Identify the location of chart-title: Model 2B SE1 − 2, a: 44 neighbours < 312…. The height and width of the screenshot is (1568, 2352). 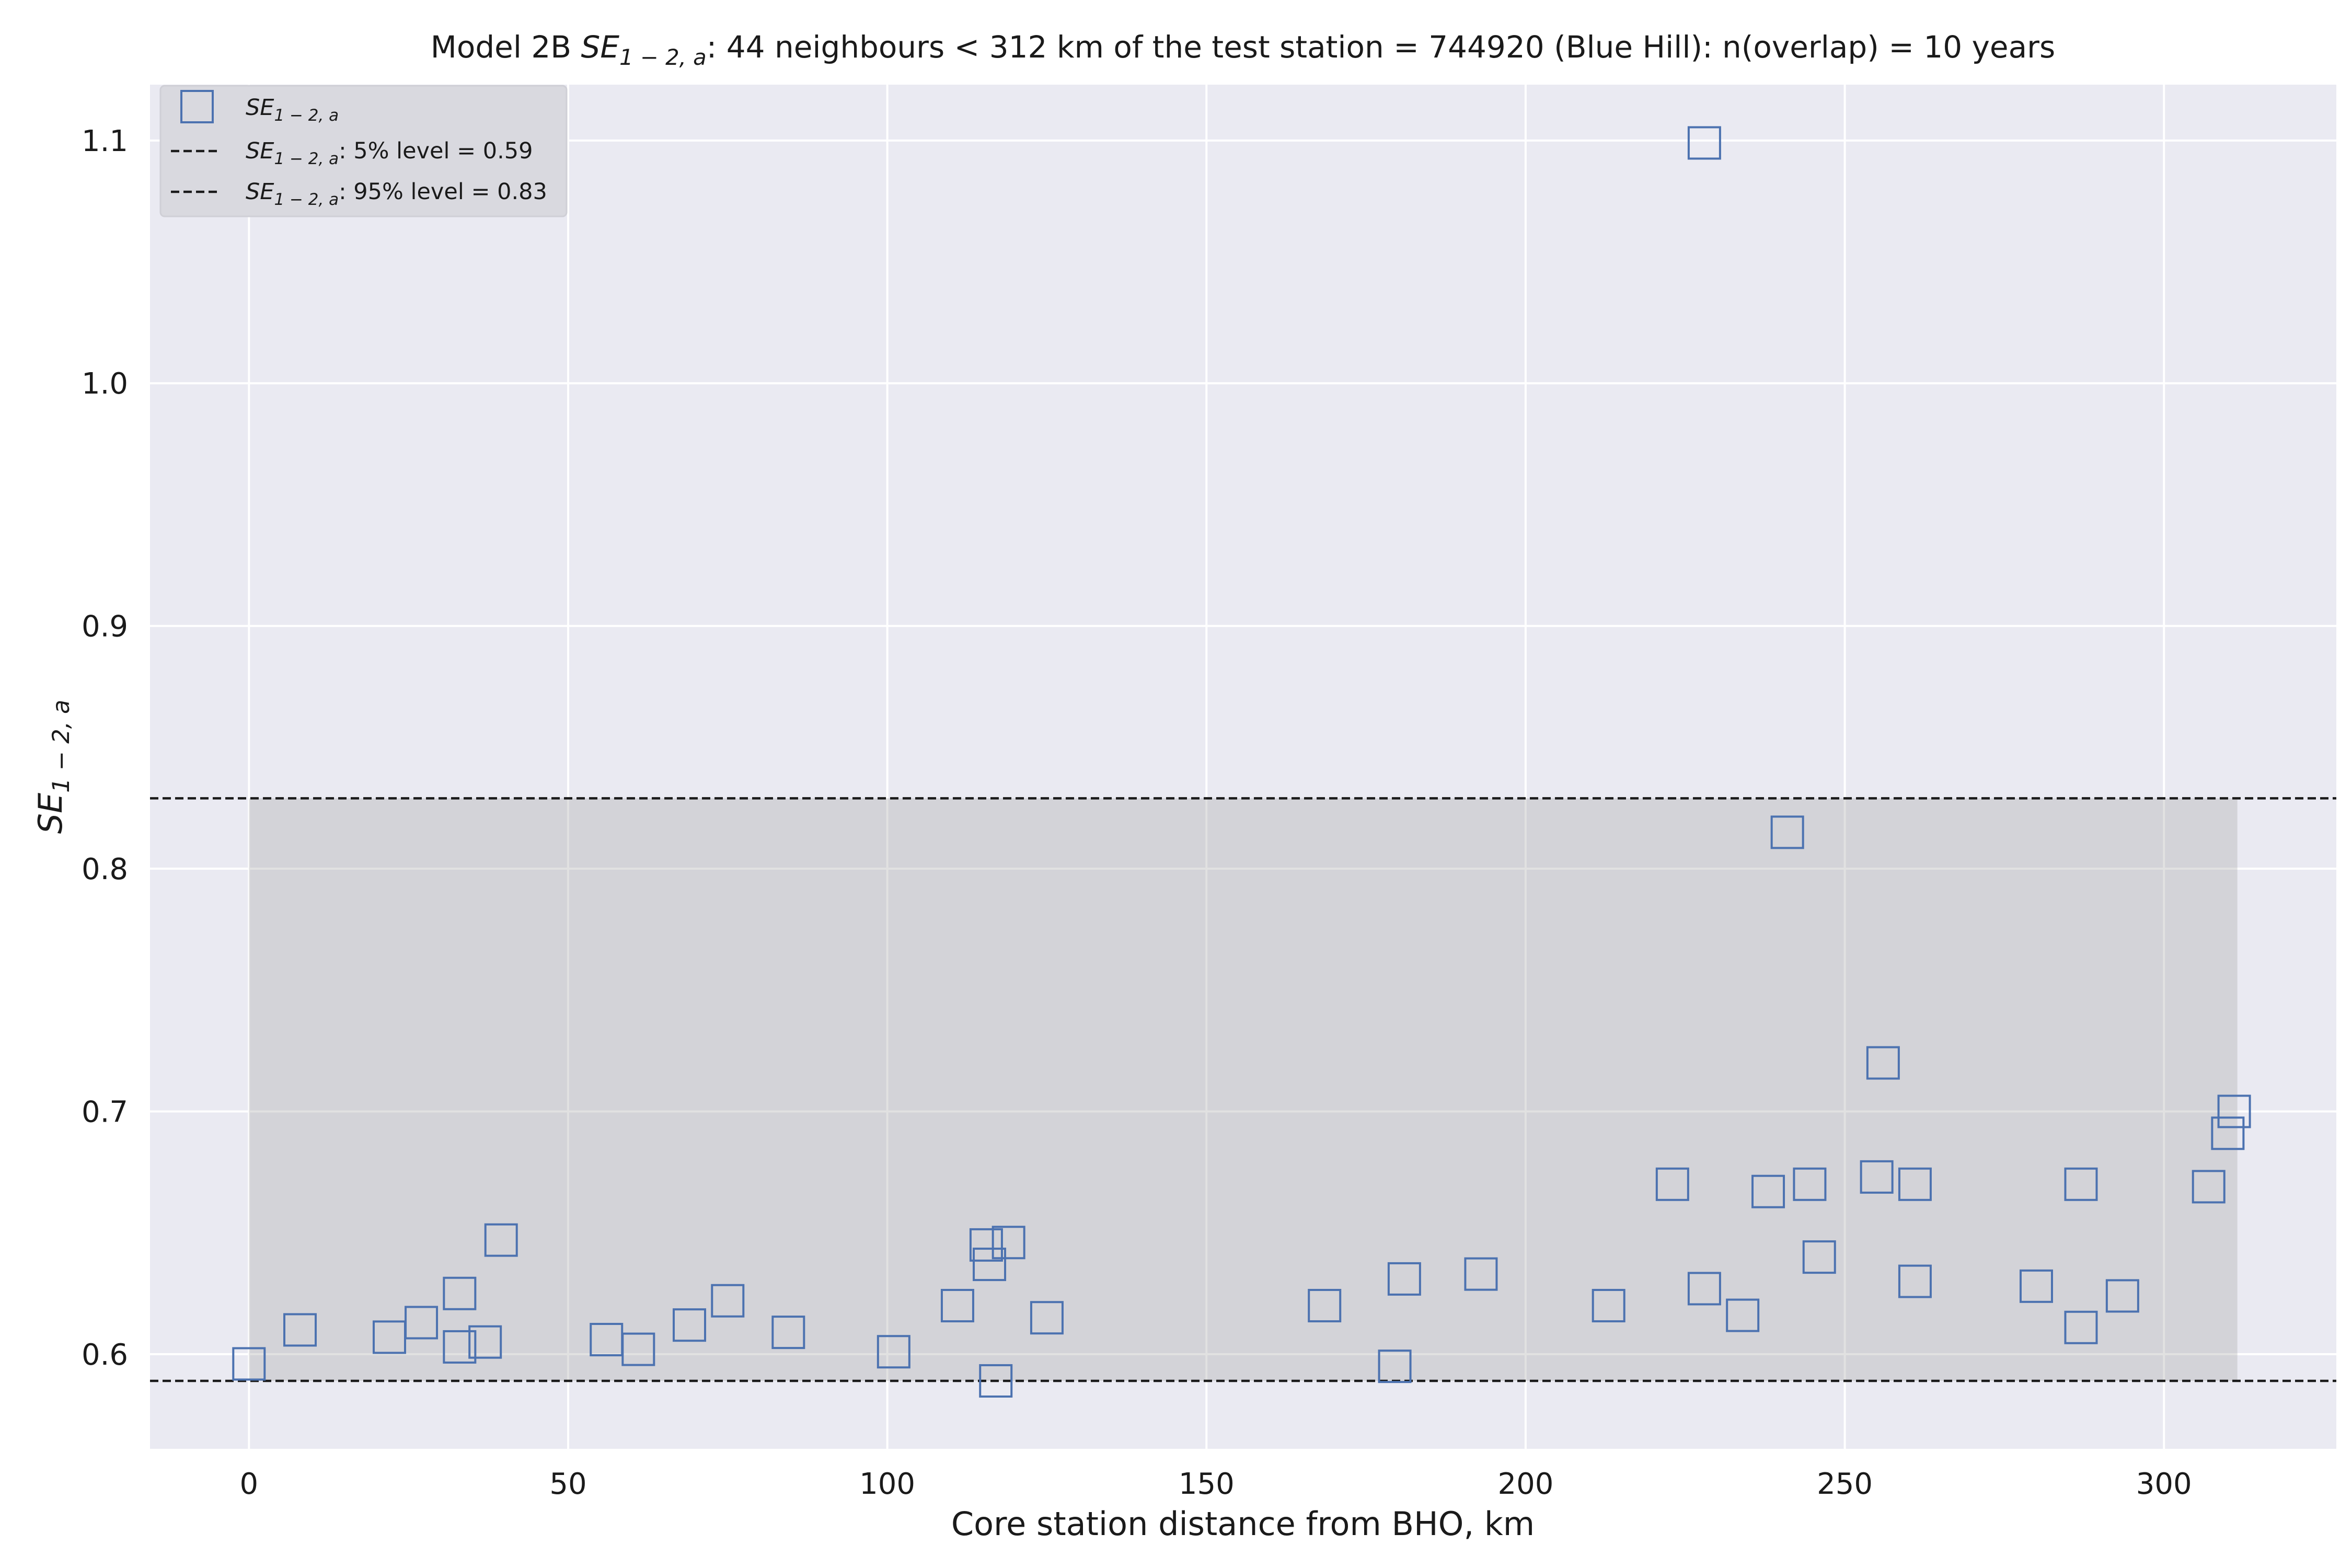
(1243, 49).